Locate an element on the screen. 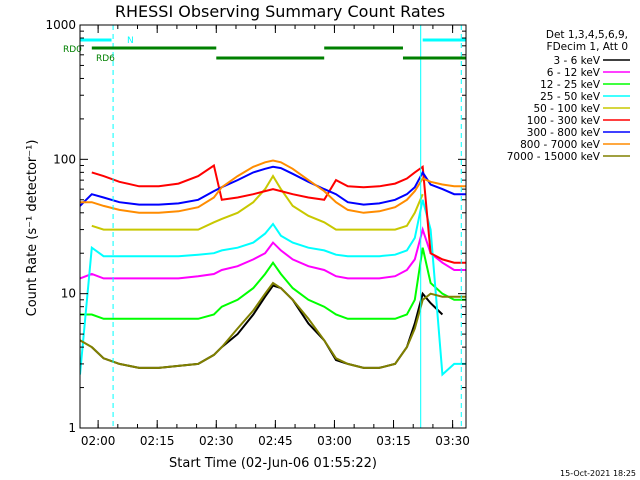 The height and width of the screenshot is (480, 640). legend-header-0: Det 1,3,4,5,6,9, is located at coordinates (587, 35).